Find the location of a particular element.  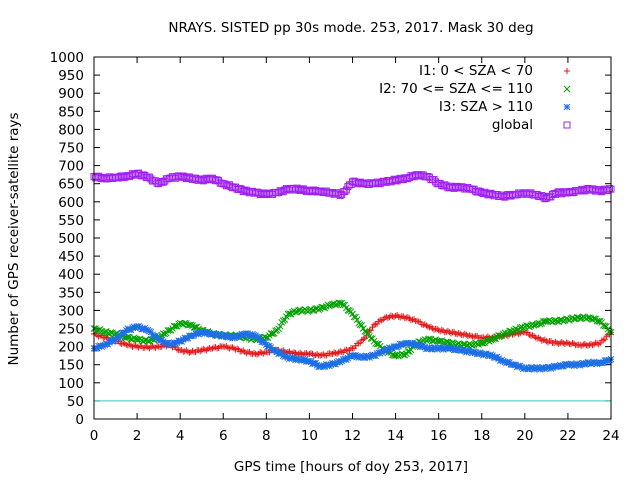

x-tick-label: 8 is located at coordinates (266, 436).